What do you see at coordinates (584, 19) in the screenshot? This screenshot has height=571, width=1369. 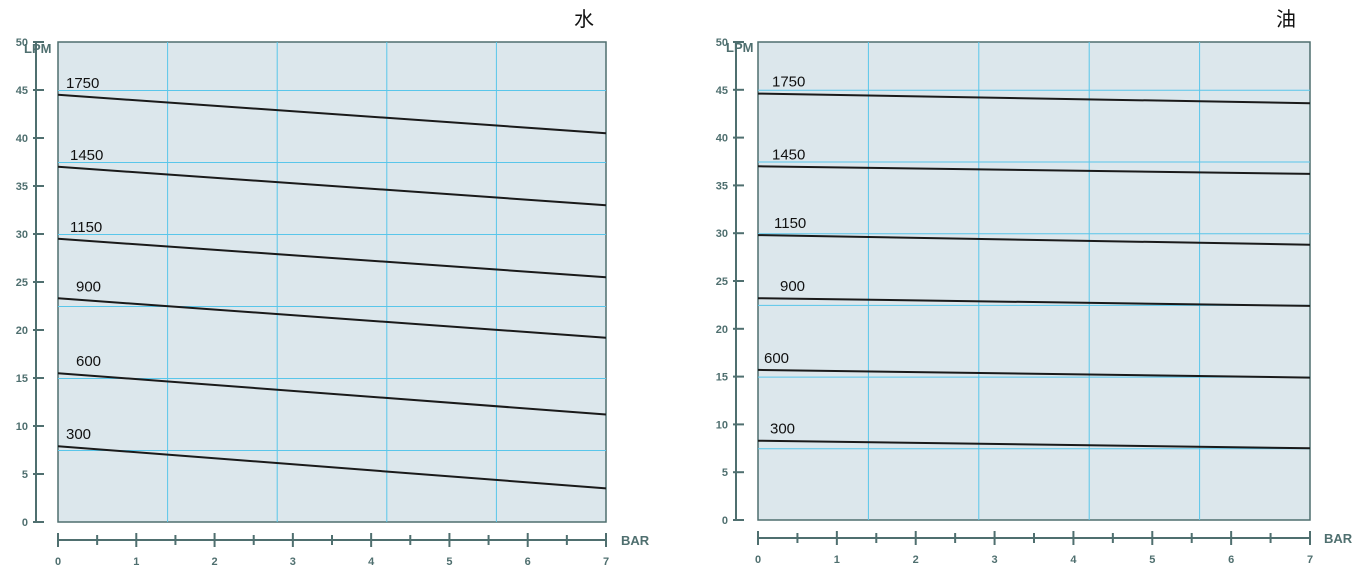 I see `chart-title: 水` at bounding box center [584, 19].